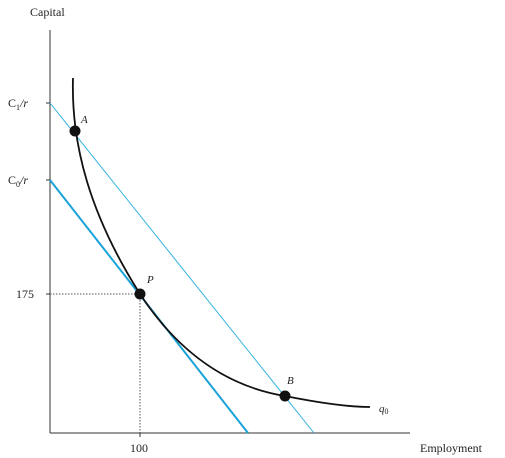 This screenshot has width=505, height=458. What do you see at coordinates (75, 131) in the screenshot?
I see `point-a` at bounding box center [75, 131].